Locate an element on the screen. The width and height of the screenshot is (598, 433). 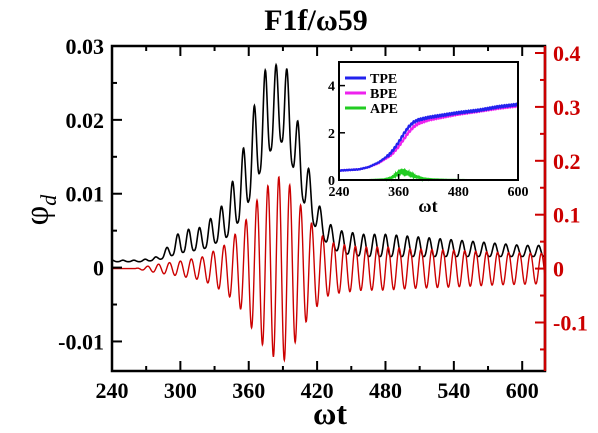
y-left-tick-label: 0 is located at coordinates (98, 268).